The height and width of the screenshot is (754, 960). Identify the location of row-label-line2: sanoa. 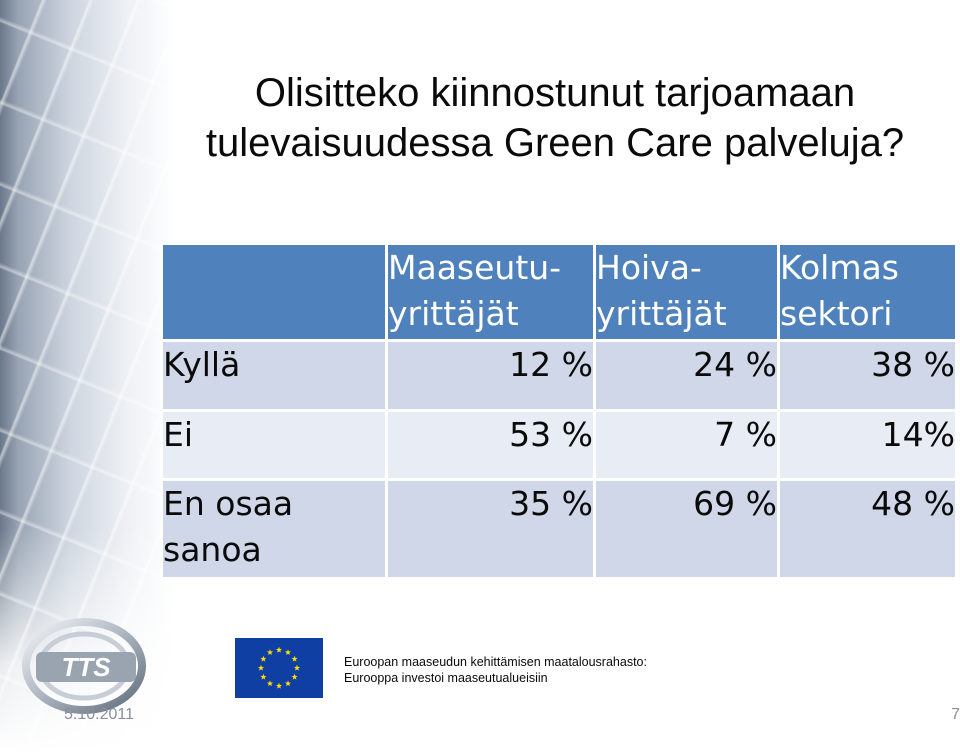
(212, 549).